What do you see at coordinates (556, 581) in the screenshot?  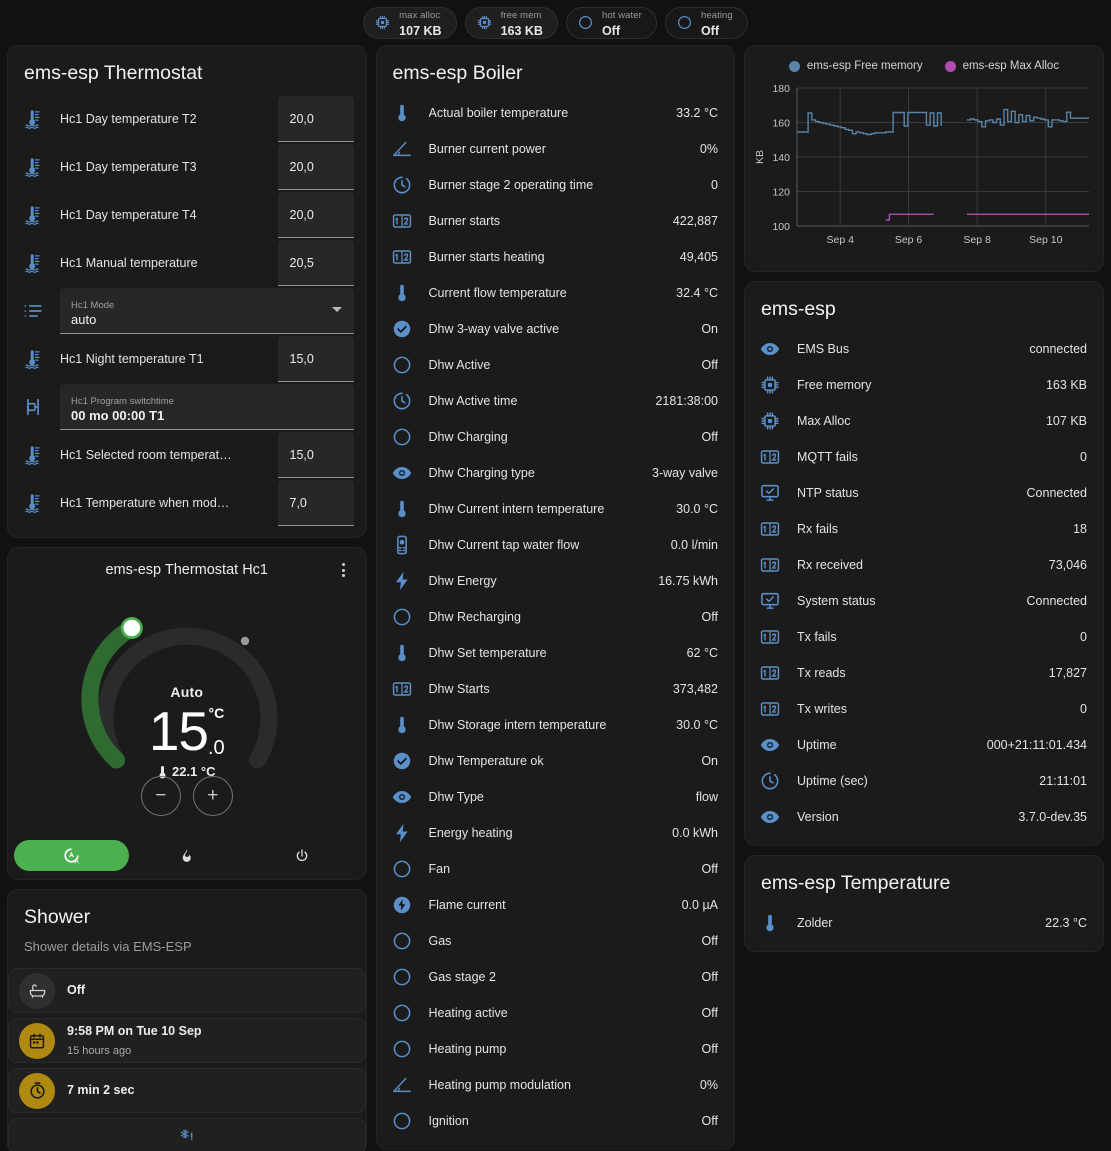 I see `entity-row: Dhw Energy 16.75 kWh` at bounding box center [556, 581].